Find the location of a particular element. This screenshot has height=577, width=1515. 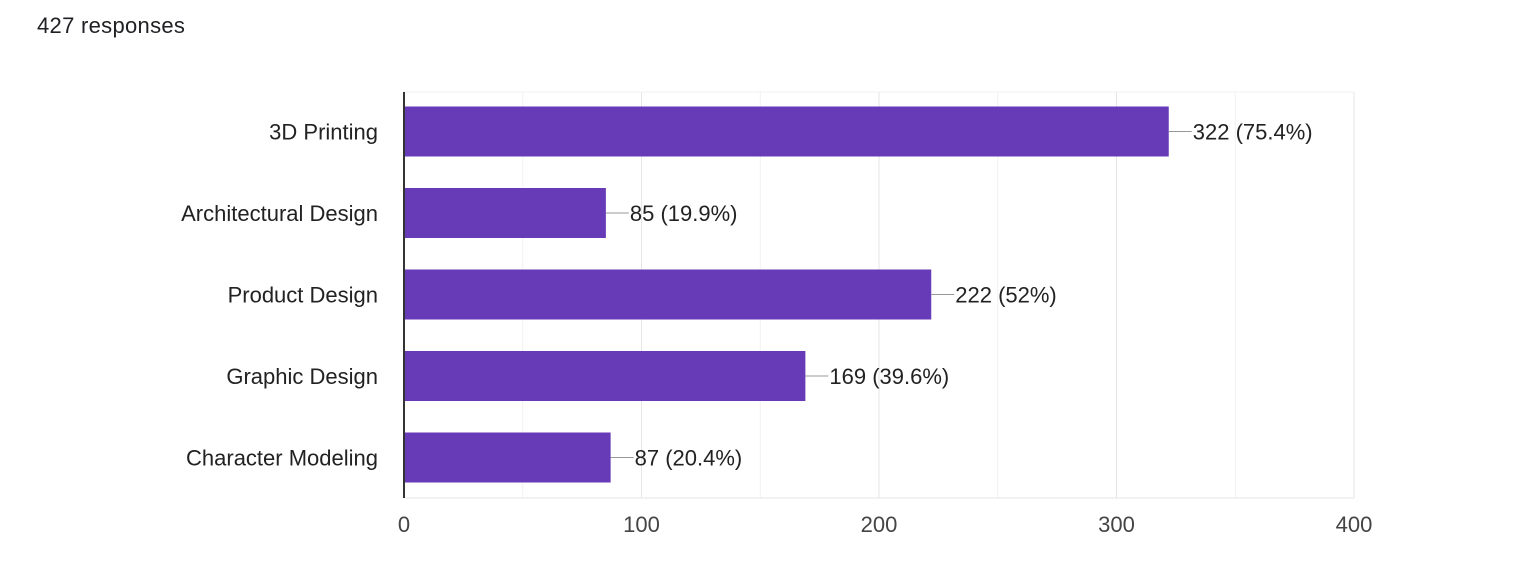

x-tick-label: 400 is located at coordinates (1354, 524).